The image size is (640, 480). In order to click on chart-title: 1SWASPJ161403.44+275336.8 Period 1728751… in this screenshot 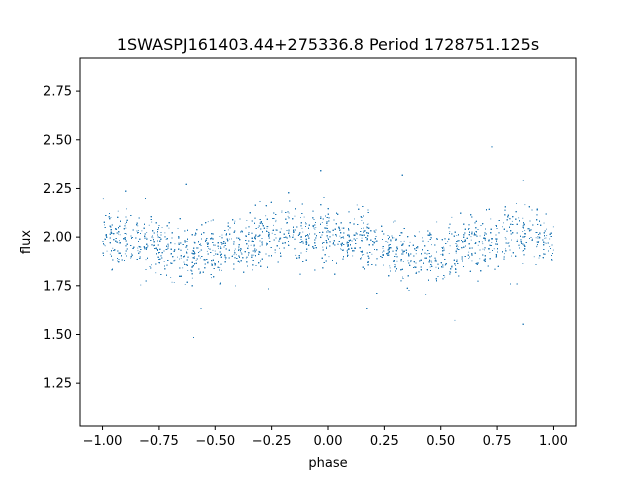, I will do `click(328, 44)`.